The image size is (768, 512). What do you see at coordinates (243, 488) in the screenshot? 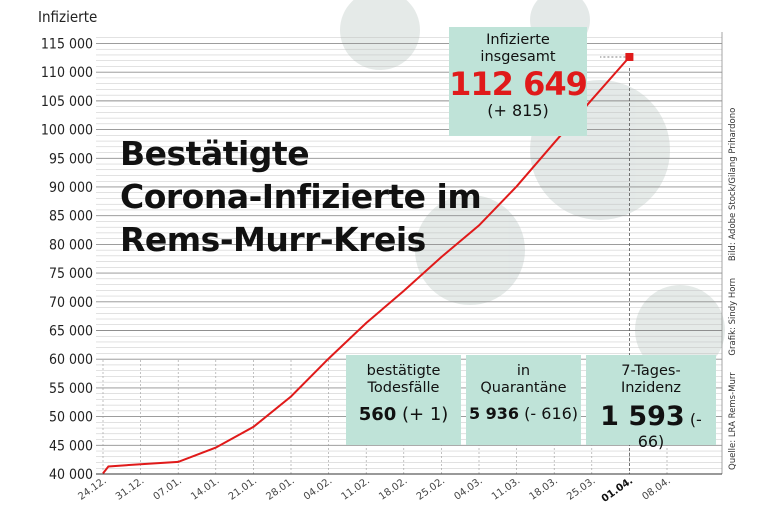
I see `x-tick-label: 21.01.` at bounding box center [243, 488].